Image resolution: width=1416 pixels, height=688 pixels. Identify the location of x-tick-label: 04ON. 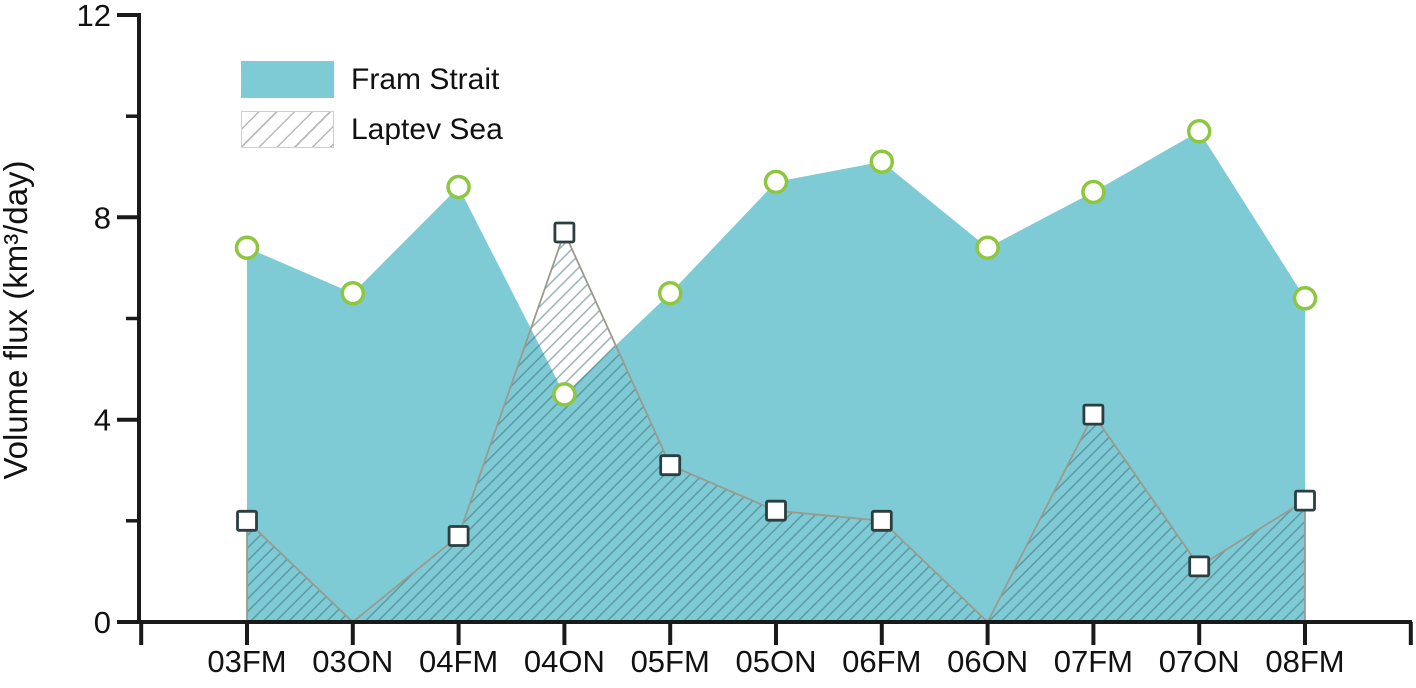
(564, 661).